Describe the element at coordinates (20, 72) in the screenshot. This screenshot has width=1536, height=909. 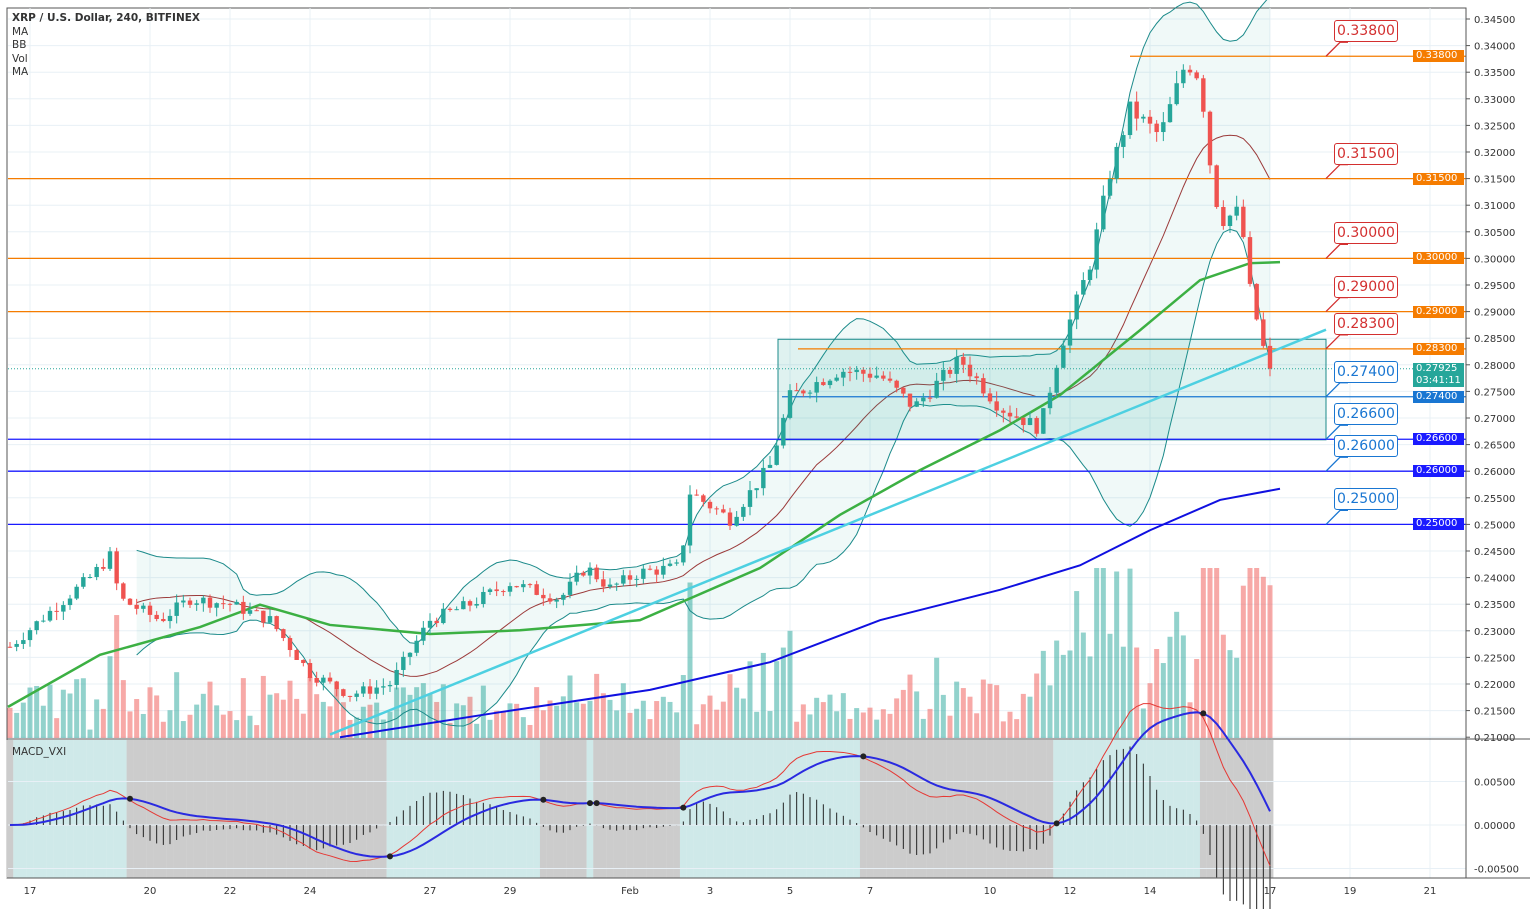
I see `legend-ma2: MA` at that location.